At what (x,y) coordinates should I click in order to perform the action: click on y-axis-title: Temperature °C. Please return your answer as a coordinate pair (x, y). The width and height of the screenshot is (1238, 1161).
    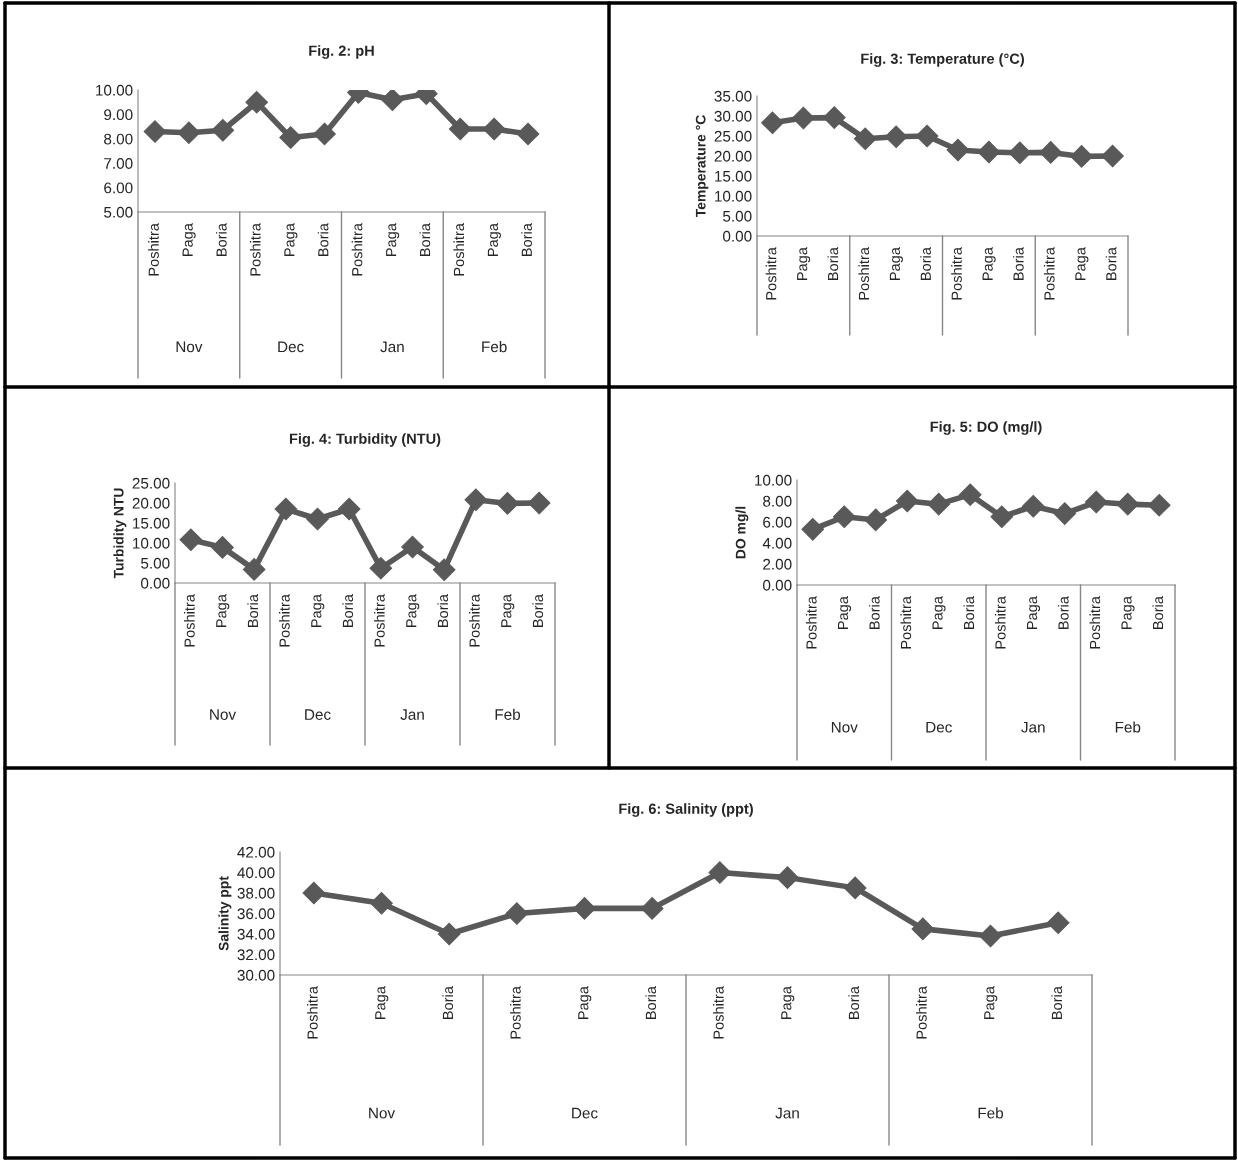
    Looking at the image, I should click on (702, 166).